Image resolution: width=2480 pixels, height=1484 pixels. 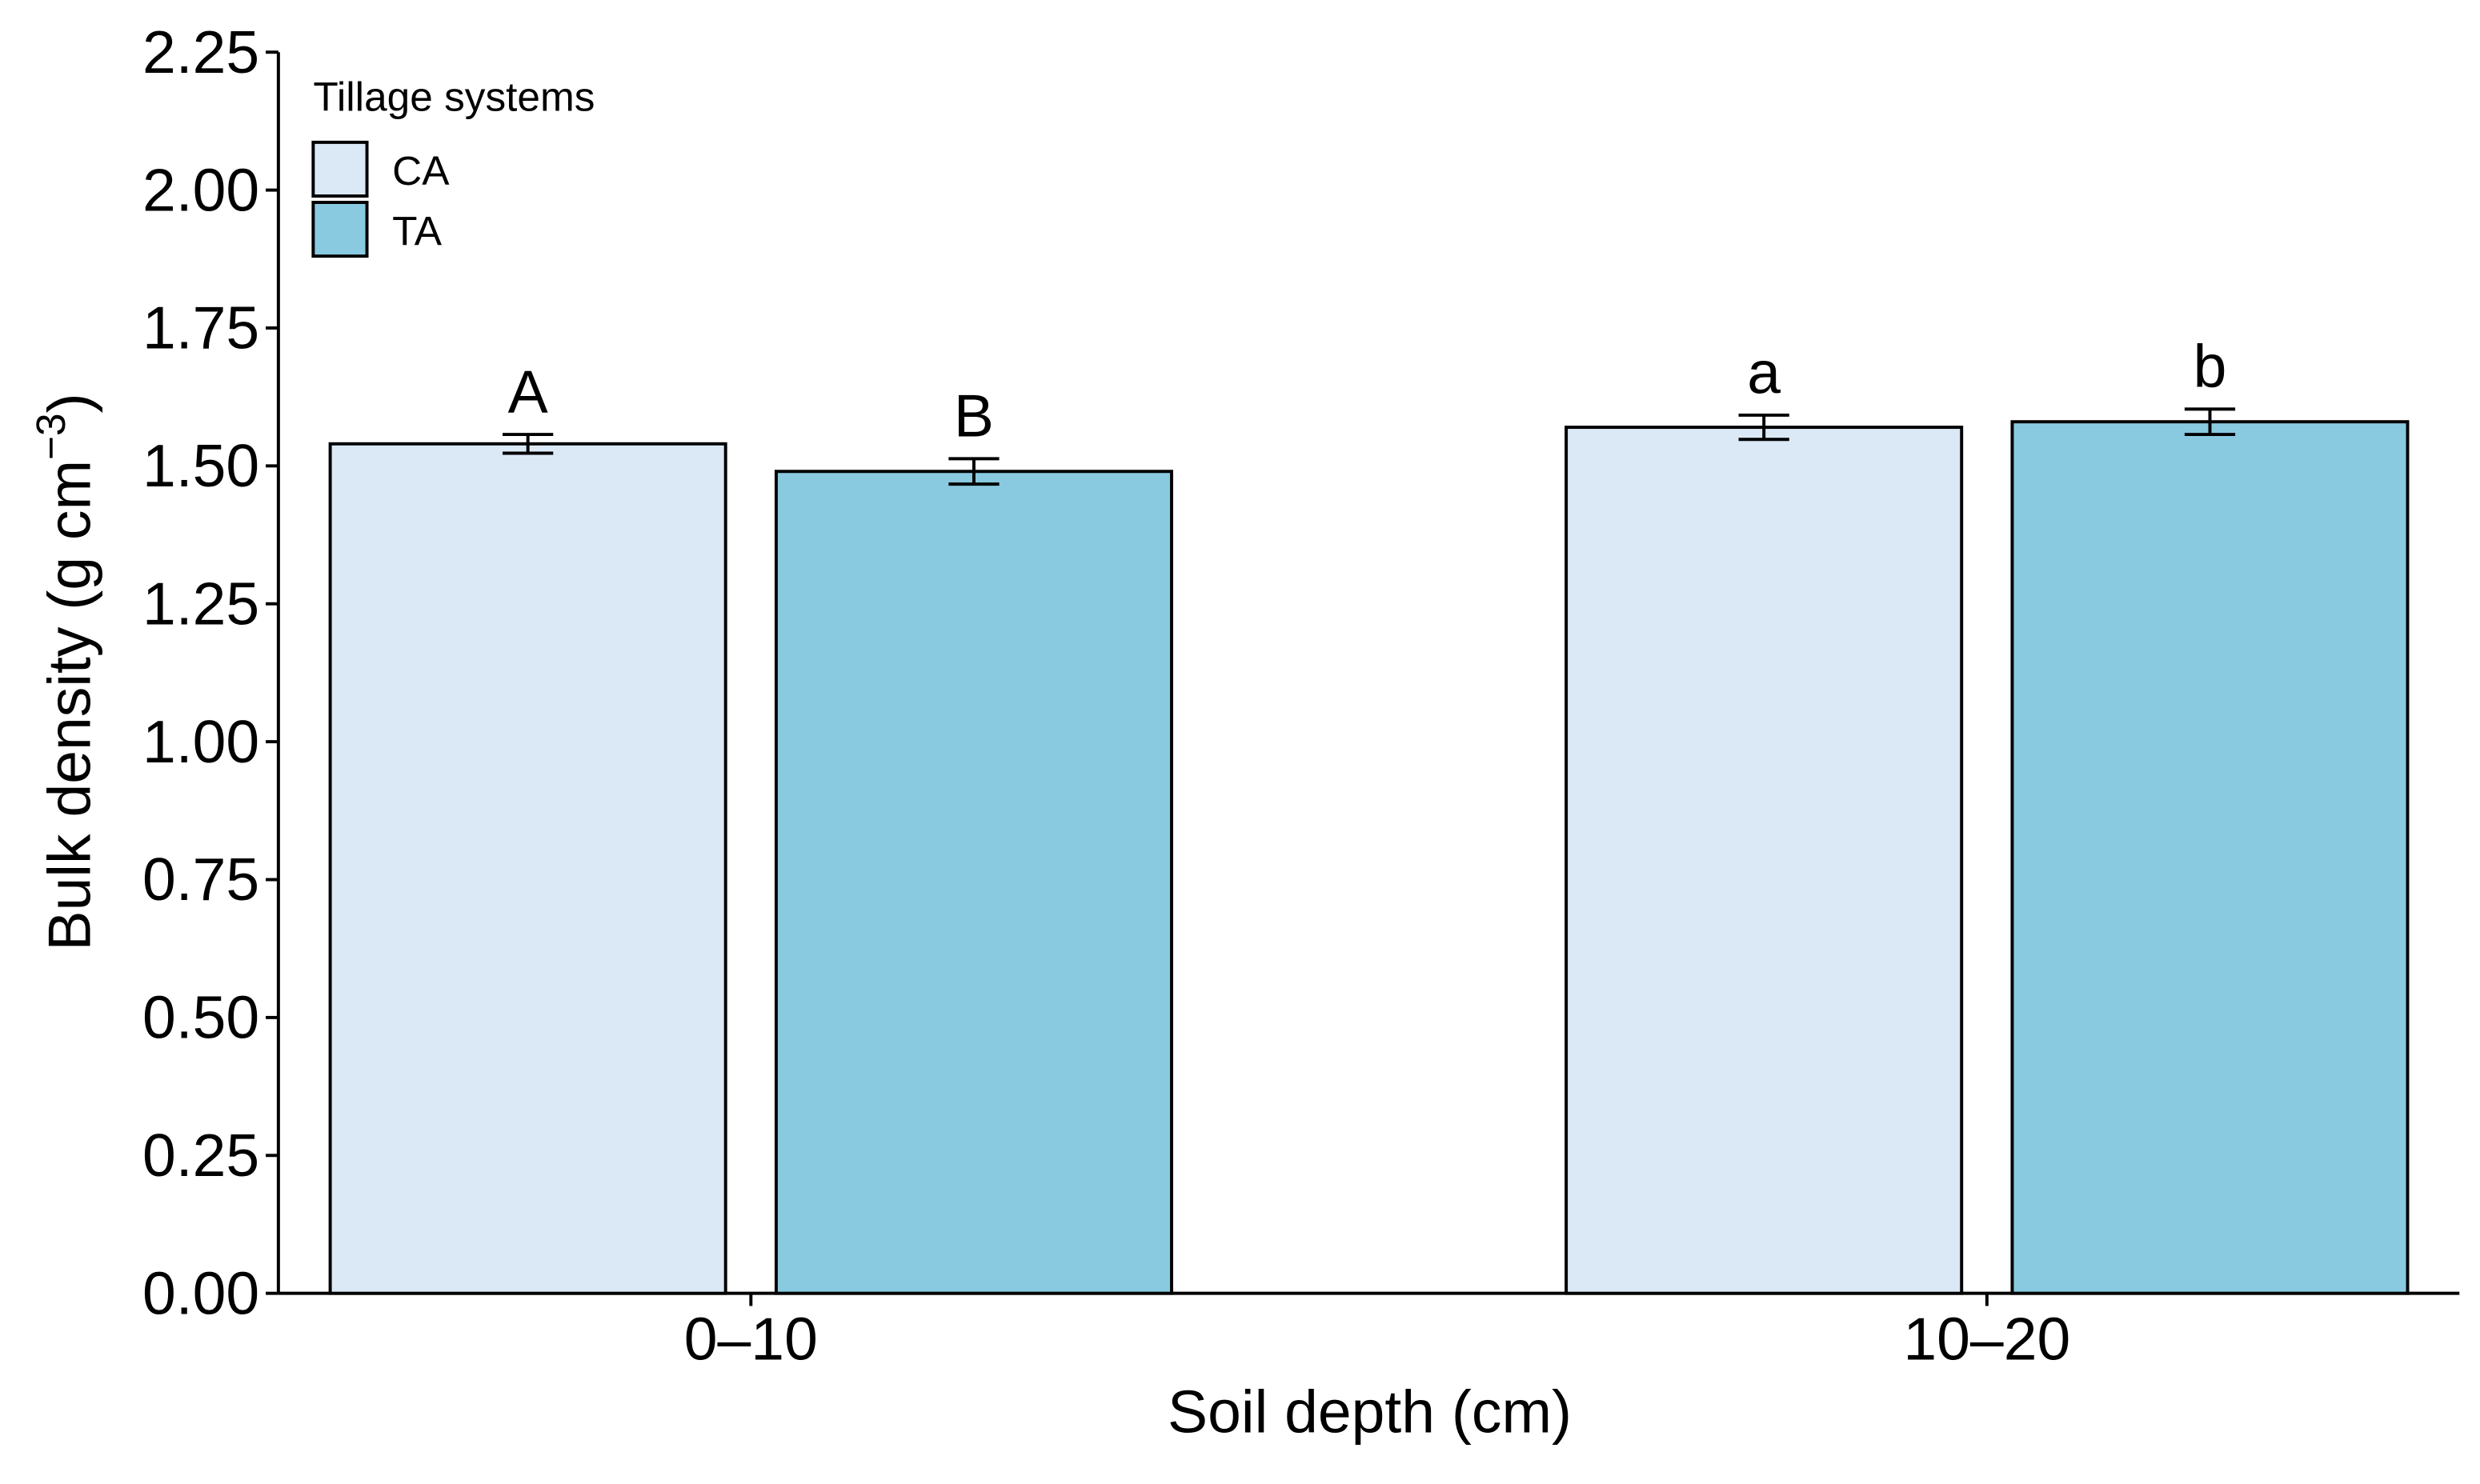 What do you see at coordinates (1370, 1412) in the screenshot?
I see `x-axis-title: Soil depth (cm)` at bounding box center [1370, 1412].